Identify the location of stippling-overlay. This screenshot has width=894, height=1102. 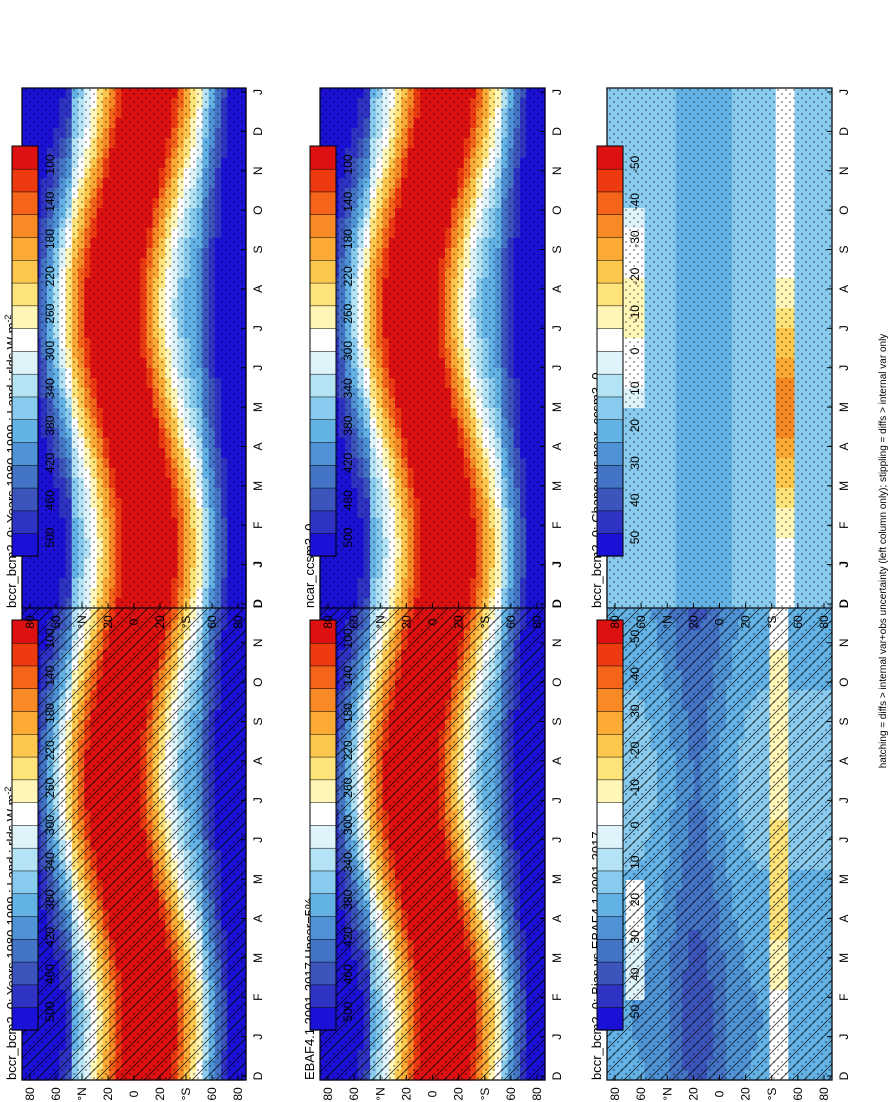
(134, 348).